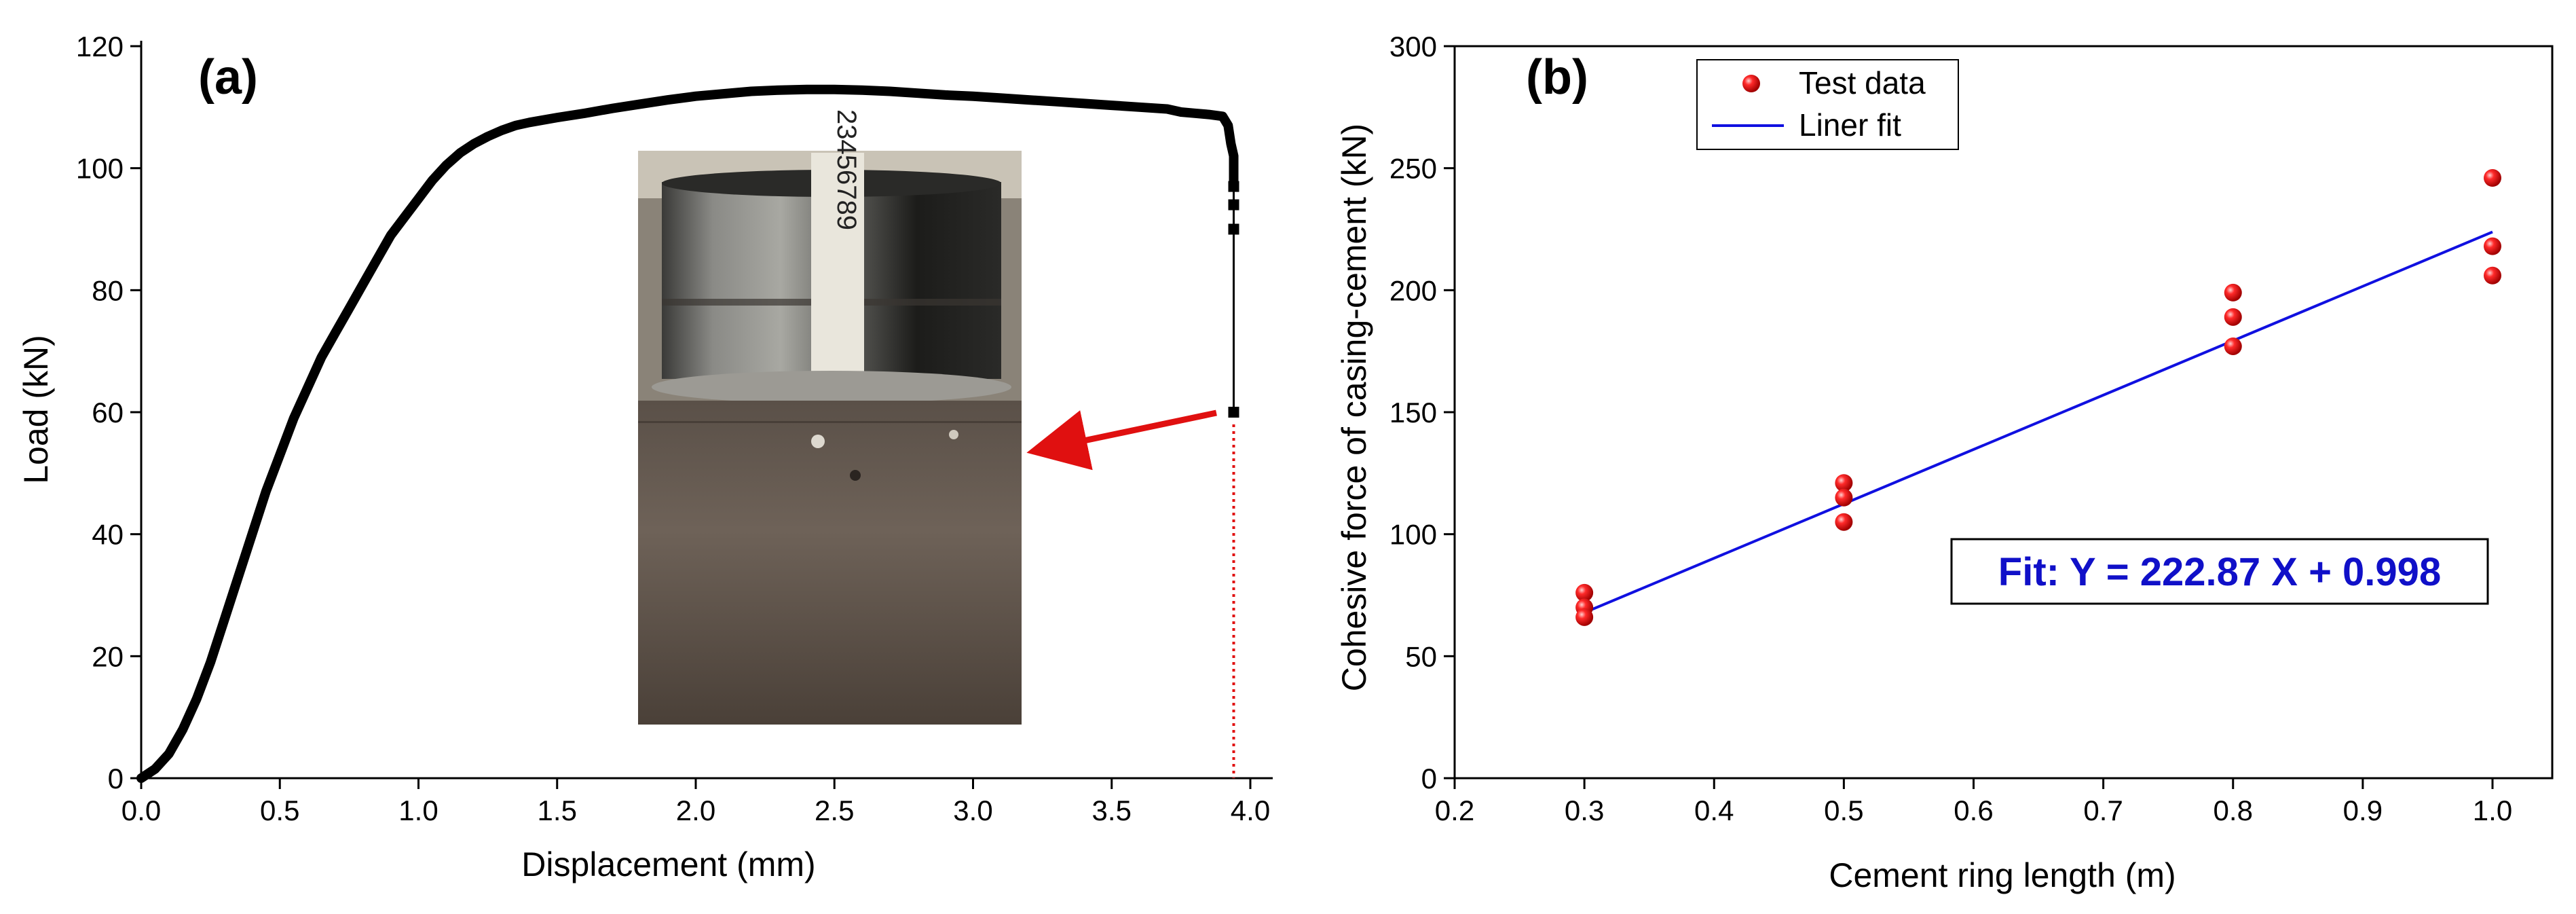  Describe the element at coordinates (1354, 408) in the screenshot. I see `b-y-axis-title: Cohesive force of casing-cement (kN)` at that location.